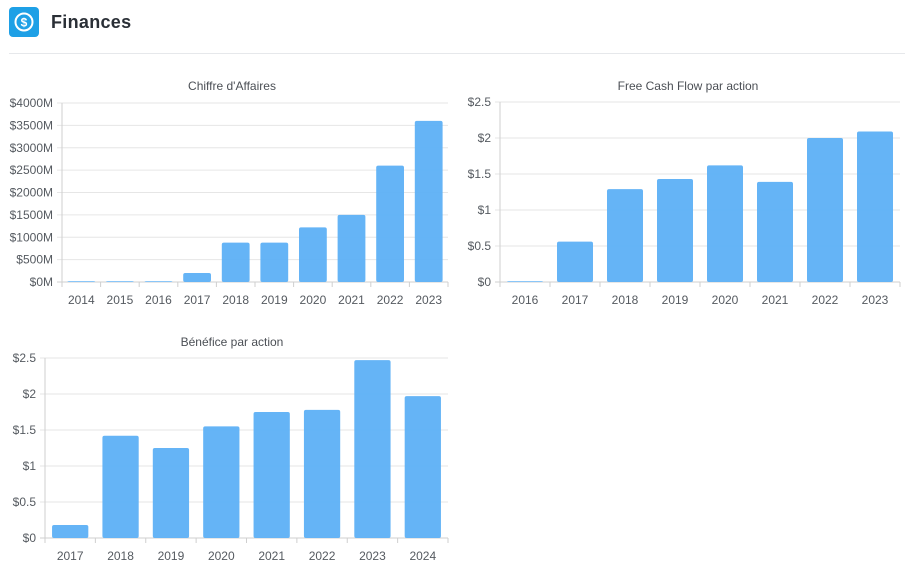 The width and height of the screenshot is (911, 573). Describe the element at coordinates (825, 210) in the screenshot. I see `fcf-bar-2022` at that location.